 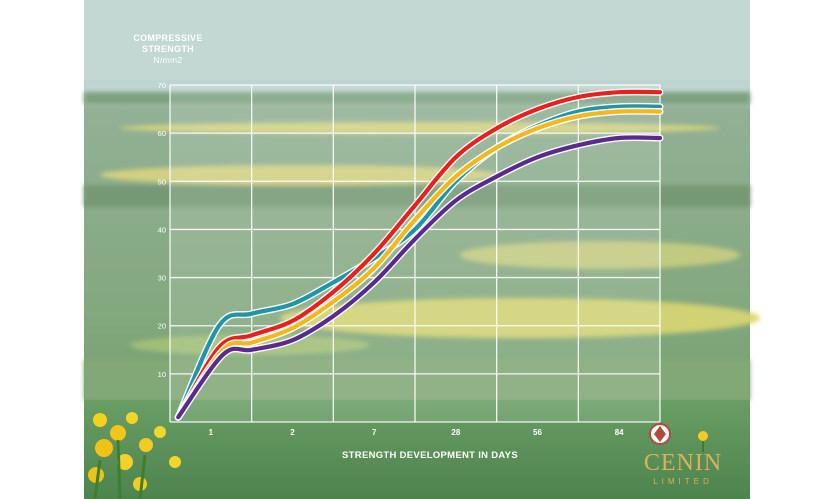 I want to click on cenin-logo: CENIN LIMITED, so click(x=683, y=453).